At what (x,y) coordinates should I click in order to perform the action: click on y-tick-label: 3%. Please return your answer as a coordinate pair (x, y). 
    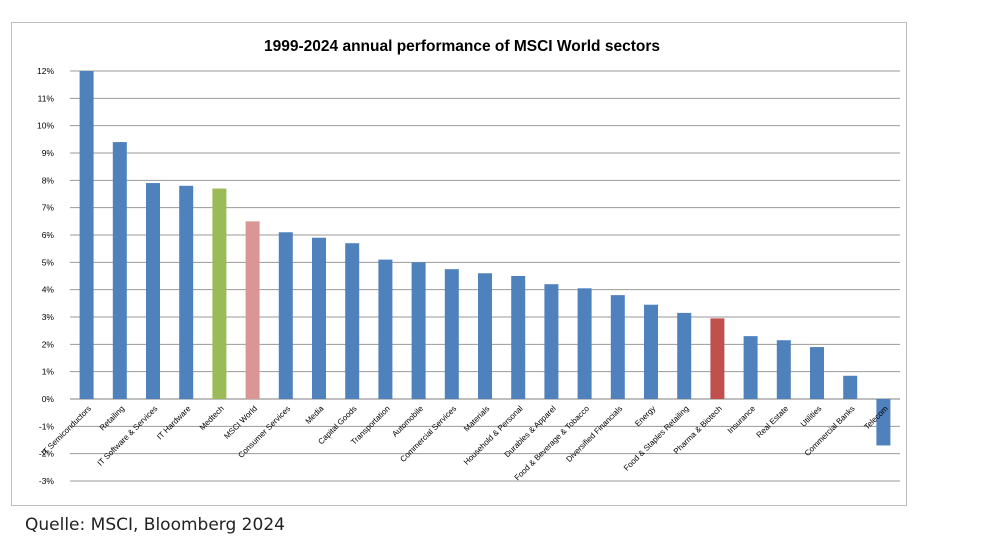
    Looking at the image, I should click on (48, 317).